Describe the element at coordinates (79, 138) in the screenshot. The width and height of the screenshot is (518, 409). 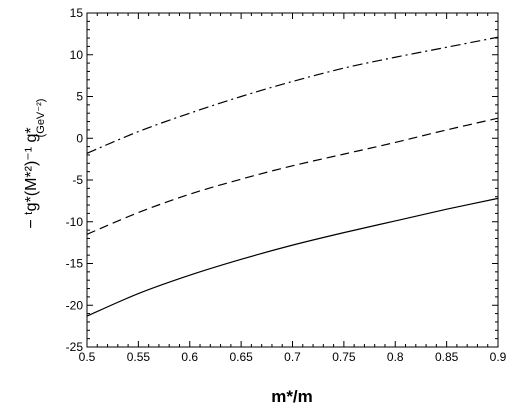
I see `y-tick-label: 0` at that location.